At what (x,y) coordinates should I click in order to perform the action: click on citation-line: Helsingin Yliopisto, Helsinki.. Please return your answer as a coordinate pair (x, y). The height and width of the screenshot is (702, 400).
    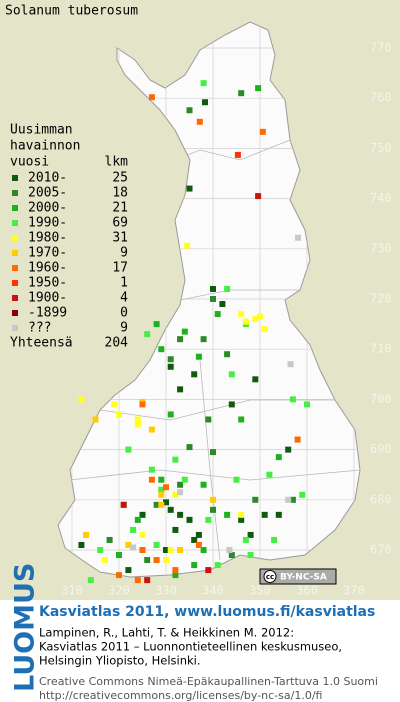
    Looking at the image, I should click on (120, 661).